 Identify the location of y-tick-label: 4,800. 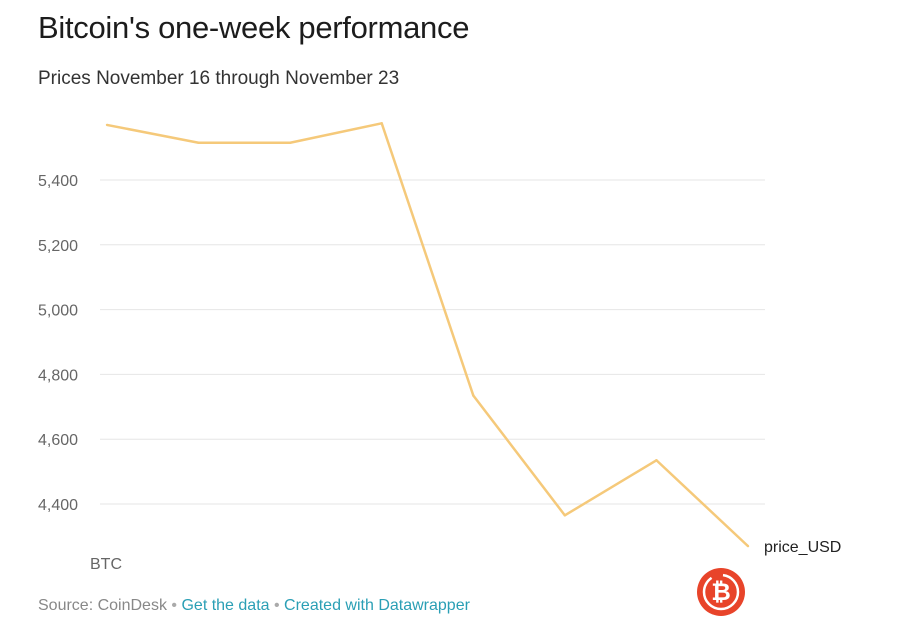
(58, 375).